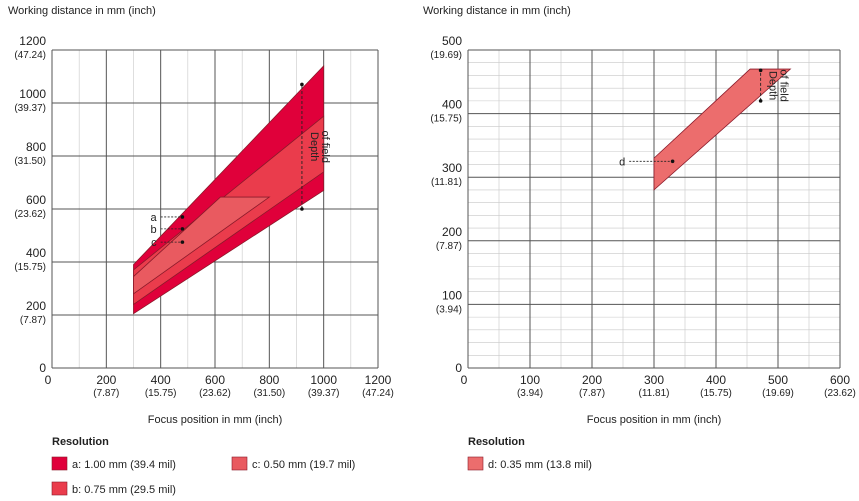 The height and width of the screenshot is (501, 859). I want to click on x-tick-label: 100, so click(530, 380).